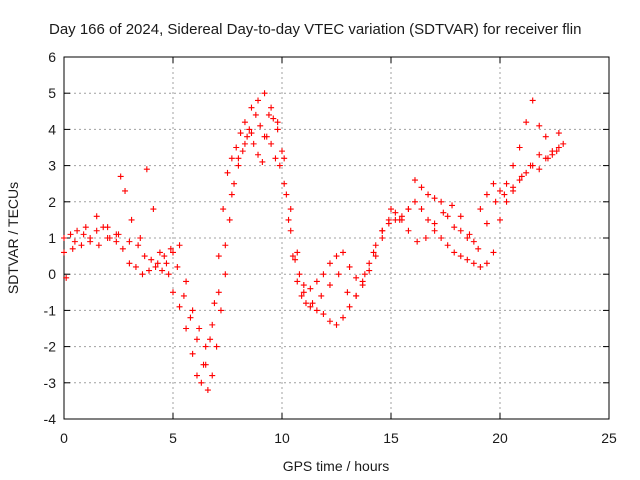 The image size is (640, 480). I want to click on x-tick-label: 5, so click(173, 438).